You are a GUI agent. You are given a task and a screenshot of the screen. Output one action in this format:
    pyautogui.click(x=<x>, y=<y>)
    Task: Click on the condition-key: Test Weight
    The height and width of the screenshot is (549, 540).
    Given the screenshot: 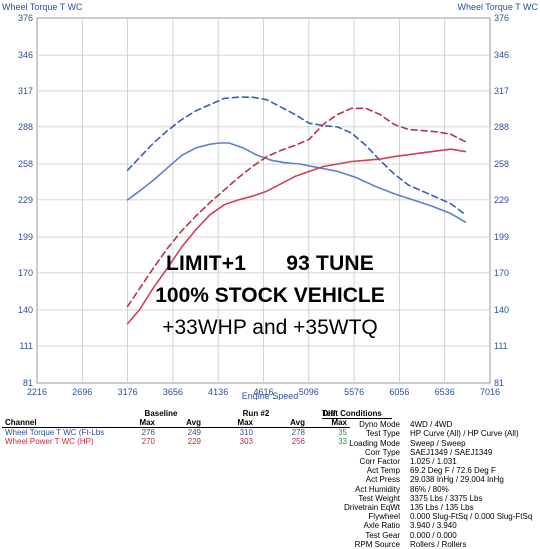 What is the action you would take?
    pyautogui.click(x=379, y=498)
    